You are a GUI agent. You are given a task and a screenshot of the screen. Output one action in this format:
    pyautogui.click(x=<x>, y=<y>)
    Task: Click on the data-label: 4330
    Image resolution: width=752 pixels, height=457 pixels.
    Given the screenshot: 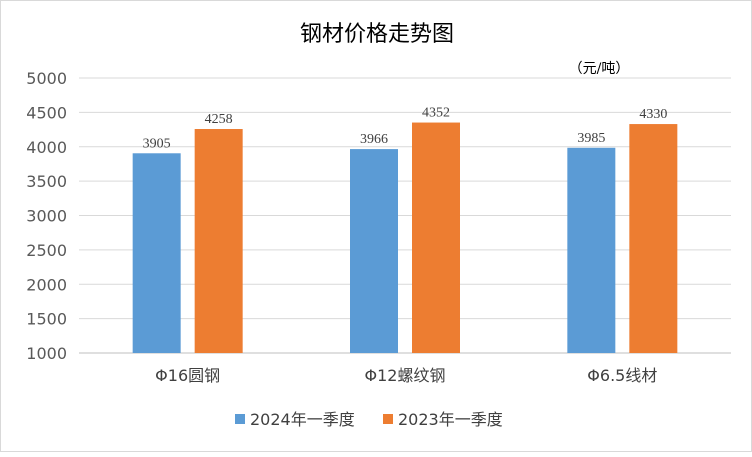 What is the action you would take?
    pyautogui.click(x=653, y=114)
    